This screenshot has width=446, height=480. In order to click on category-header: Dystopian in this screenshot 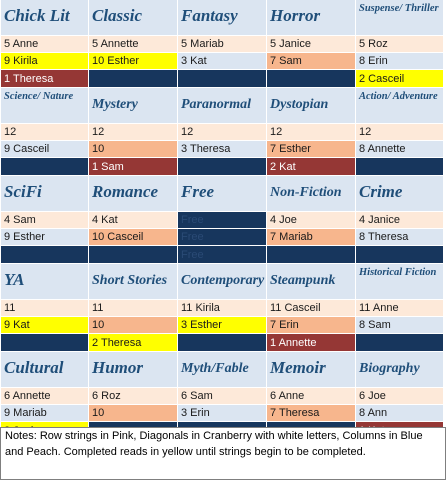, I will do `click(311, 106)`.